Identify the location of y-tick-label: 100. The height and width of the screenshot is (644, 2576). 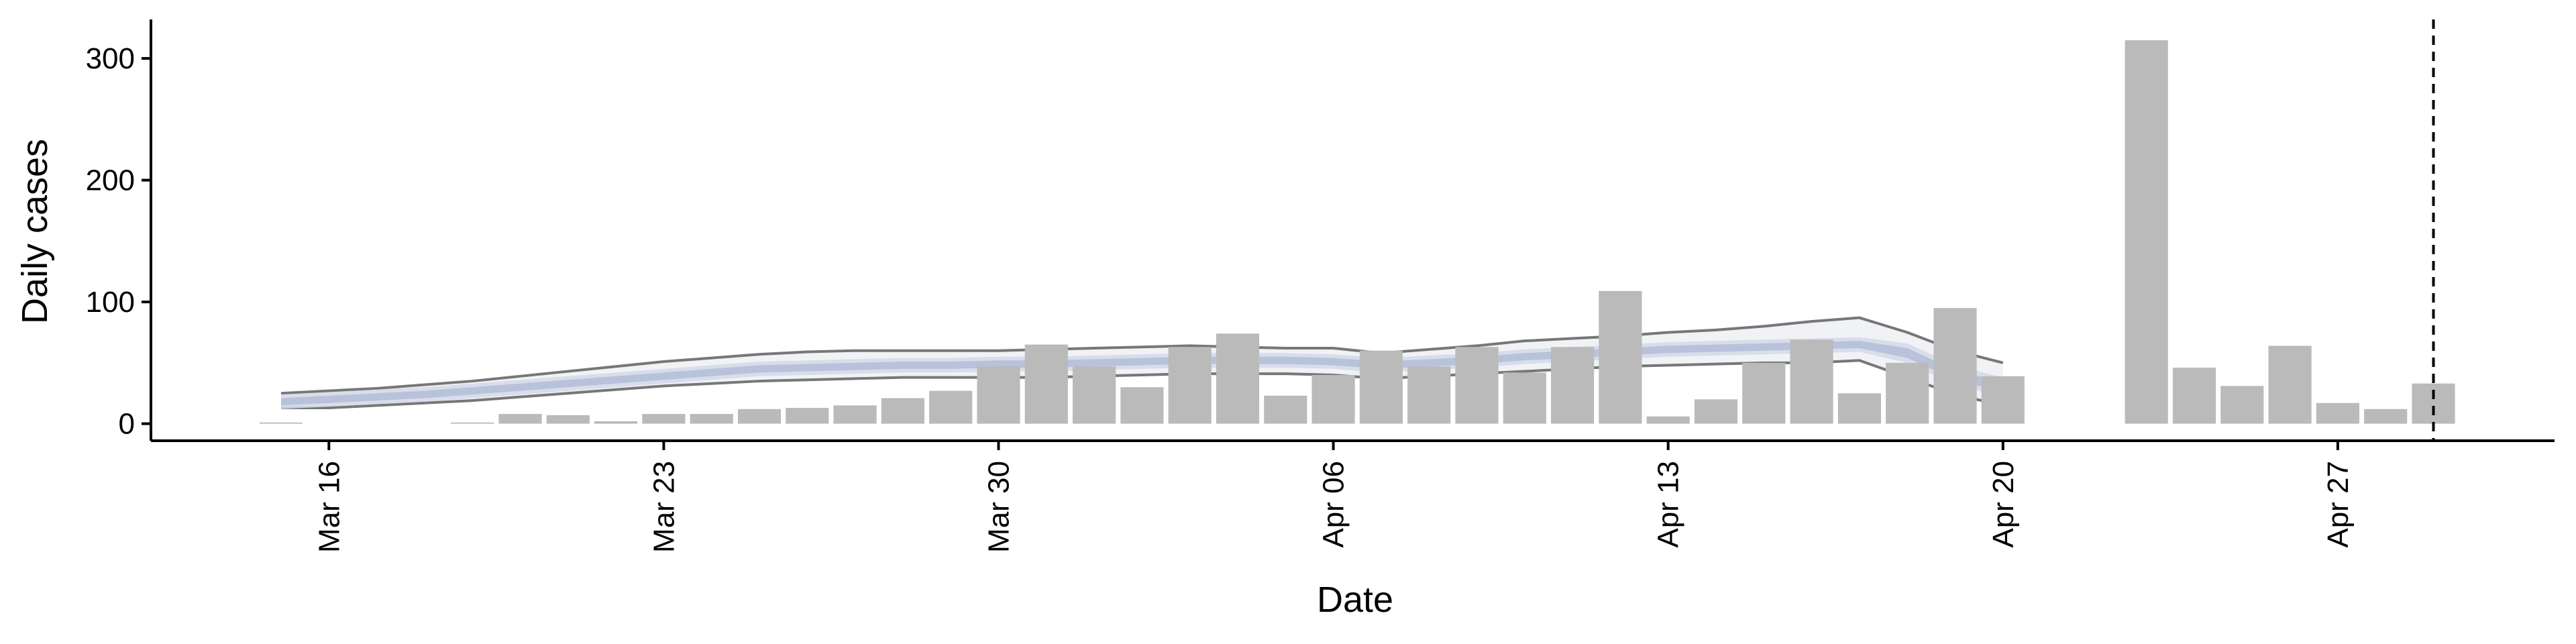
(110, 302).